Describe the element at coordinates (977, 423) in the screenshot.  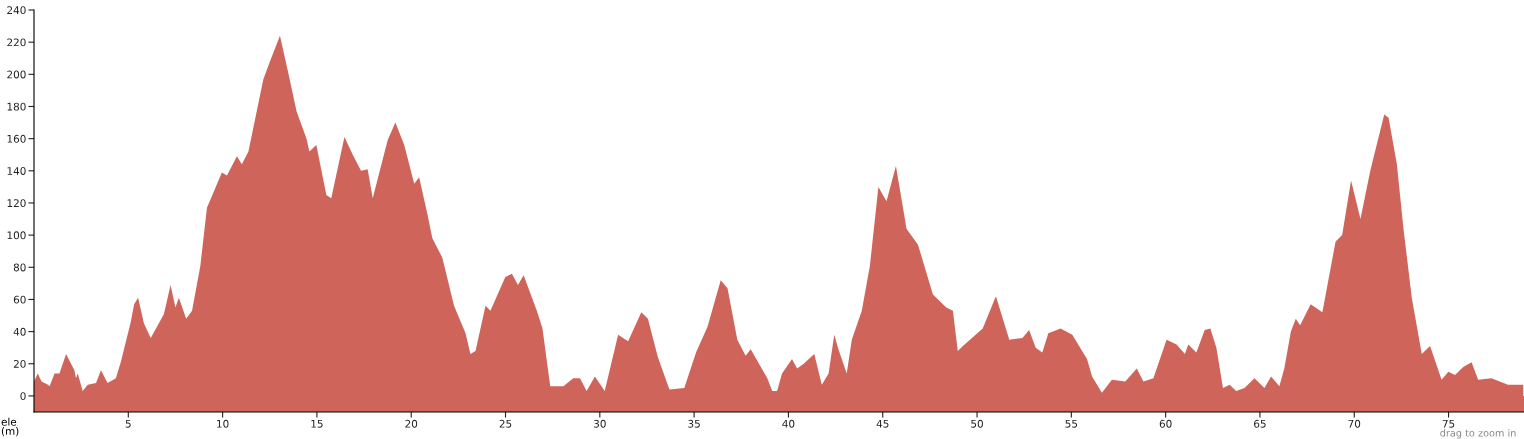
I see `x-tick-label: 50` at that location.